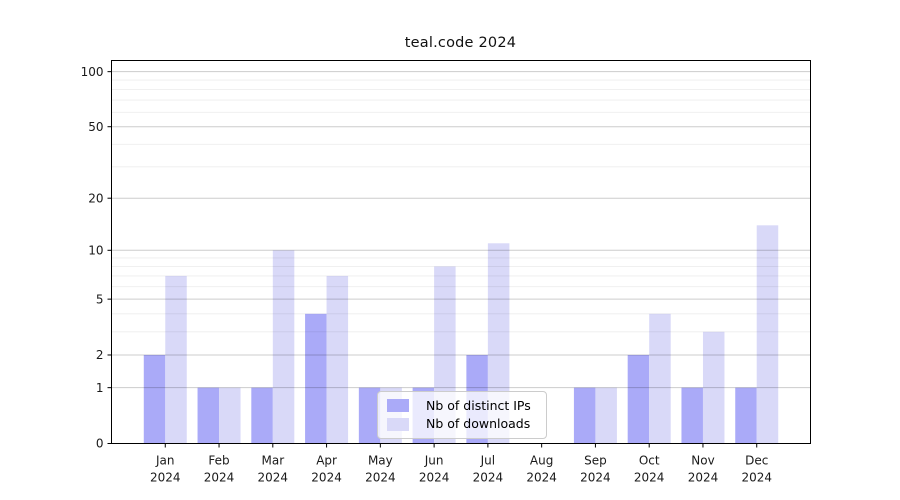  What do you see at coordinates (100, 299) in the screenshot?
I see `y-tick-label: 5` at bounding box center [100, 299].